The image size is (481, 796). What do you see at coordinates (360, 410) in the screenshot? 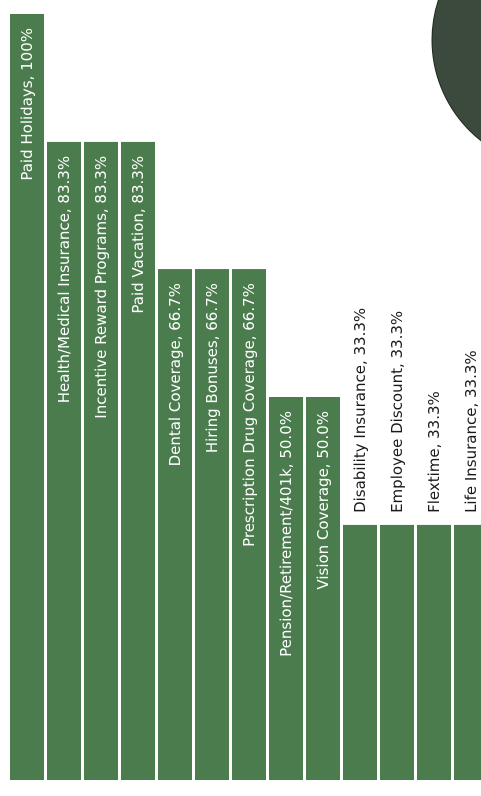
I see `bar-label-9: Disability Insurance, 33.3%` at bounding box center [360, 410].